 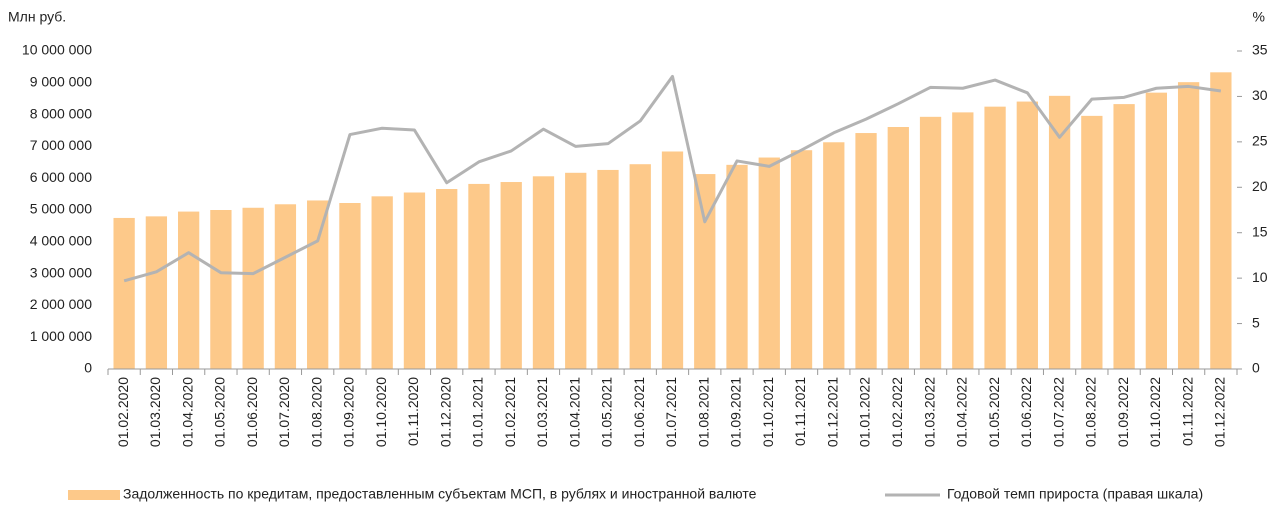 What do you see at coordinates (88, 368) in the screenshot?
I see `y-tick-label: 0` at bounding box center [88, 368].